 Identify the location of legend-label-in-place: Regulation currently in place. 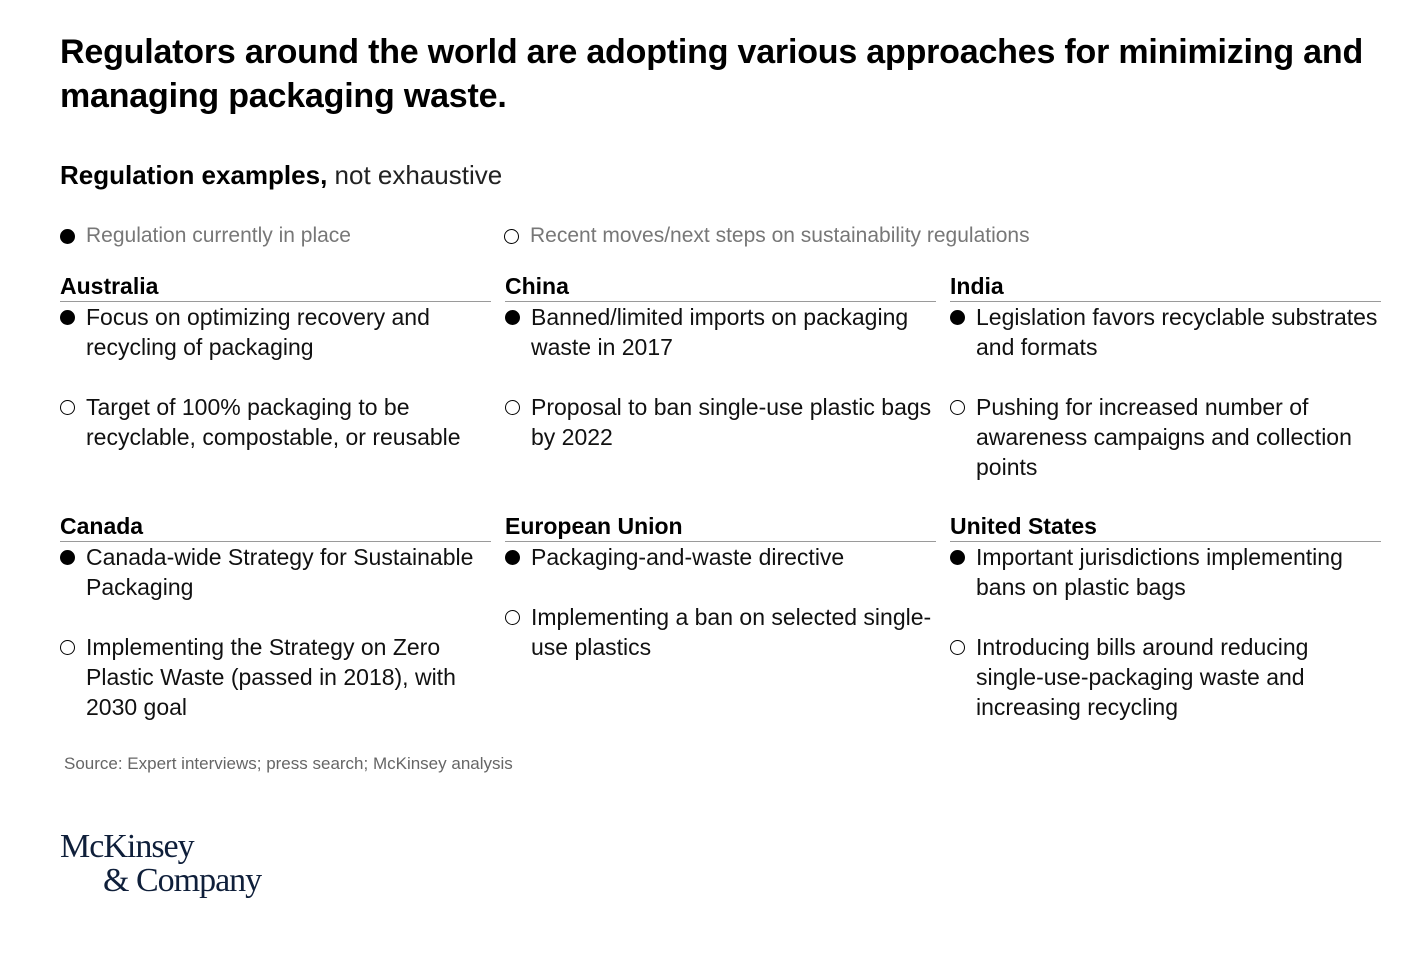
(218, 235).